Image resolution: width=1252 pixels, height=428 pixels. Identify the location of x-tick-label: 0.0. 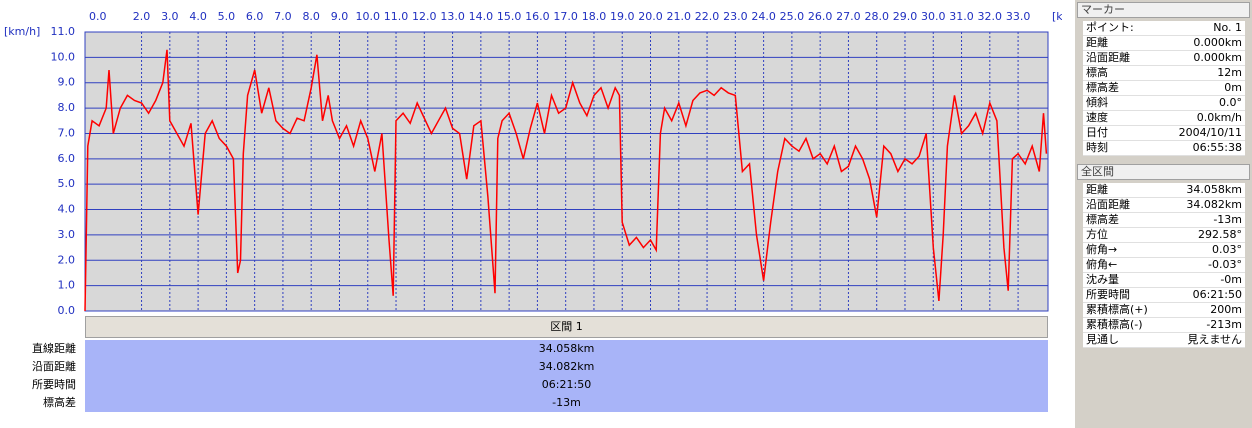
(98, 16).